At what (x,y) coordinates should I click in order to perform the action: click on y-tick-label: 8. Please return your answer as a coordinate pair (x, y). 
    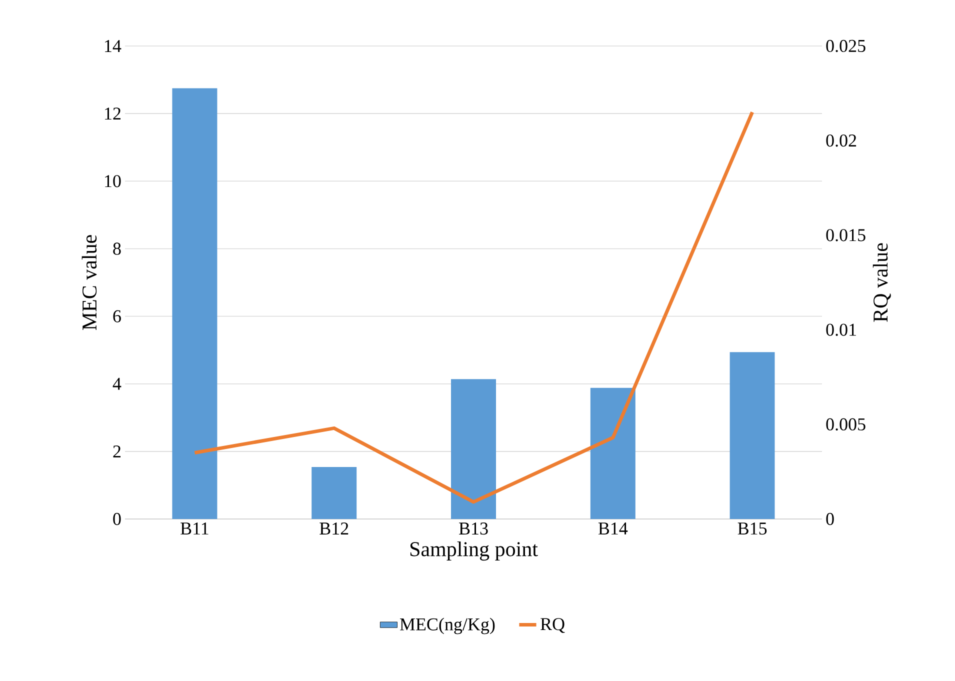
    Looking at the image, I should click on (117, 248).